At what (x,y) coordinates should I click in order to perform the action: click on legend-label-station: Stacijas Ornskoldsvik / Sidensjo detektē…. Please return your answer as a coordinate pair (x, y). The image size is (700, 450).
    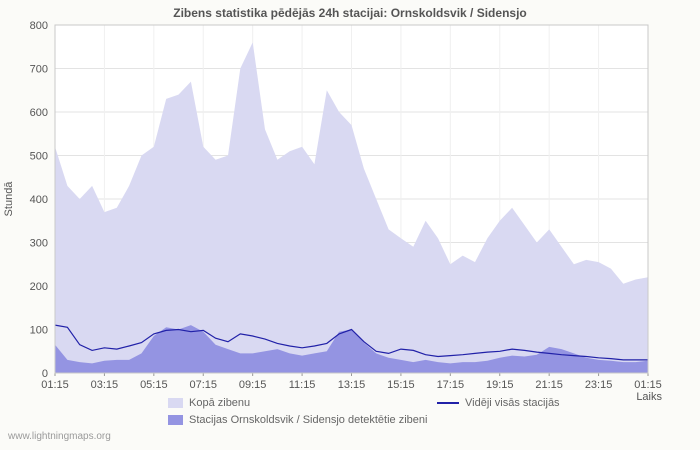
    Looking at the image, I should click on (308, 420).